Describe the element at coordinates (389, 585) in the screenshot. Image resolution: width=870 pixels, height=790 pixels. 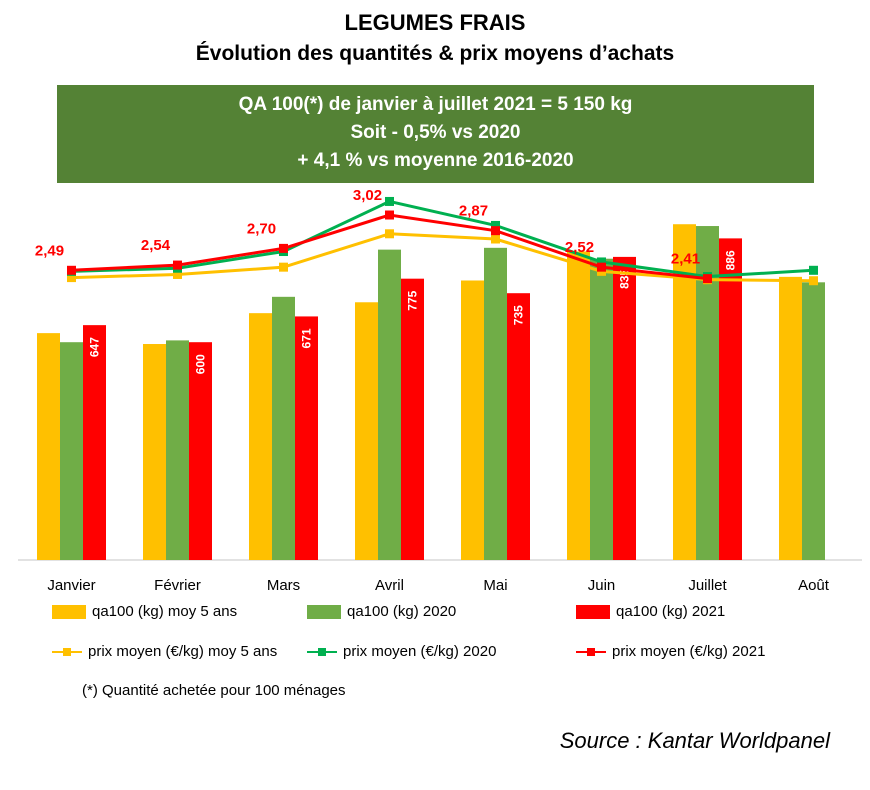
I see `x-tick-label: Avril` at that location.